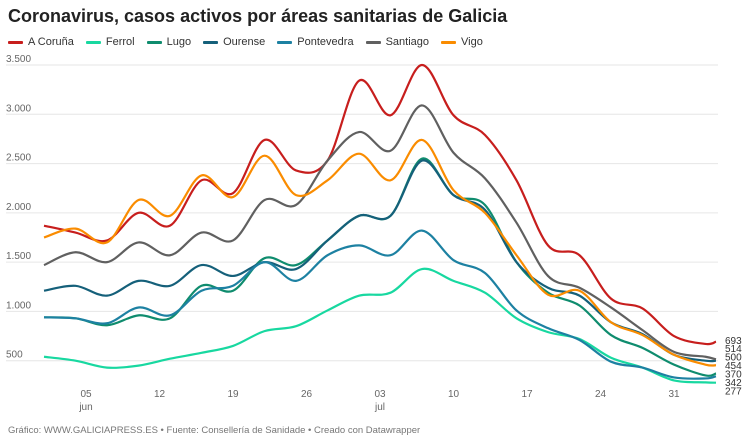 The width and height of the screenshot is (756, 447). I want to click on y-tick-label: 500, so click(14, 355).